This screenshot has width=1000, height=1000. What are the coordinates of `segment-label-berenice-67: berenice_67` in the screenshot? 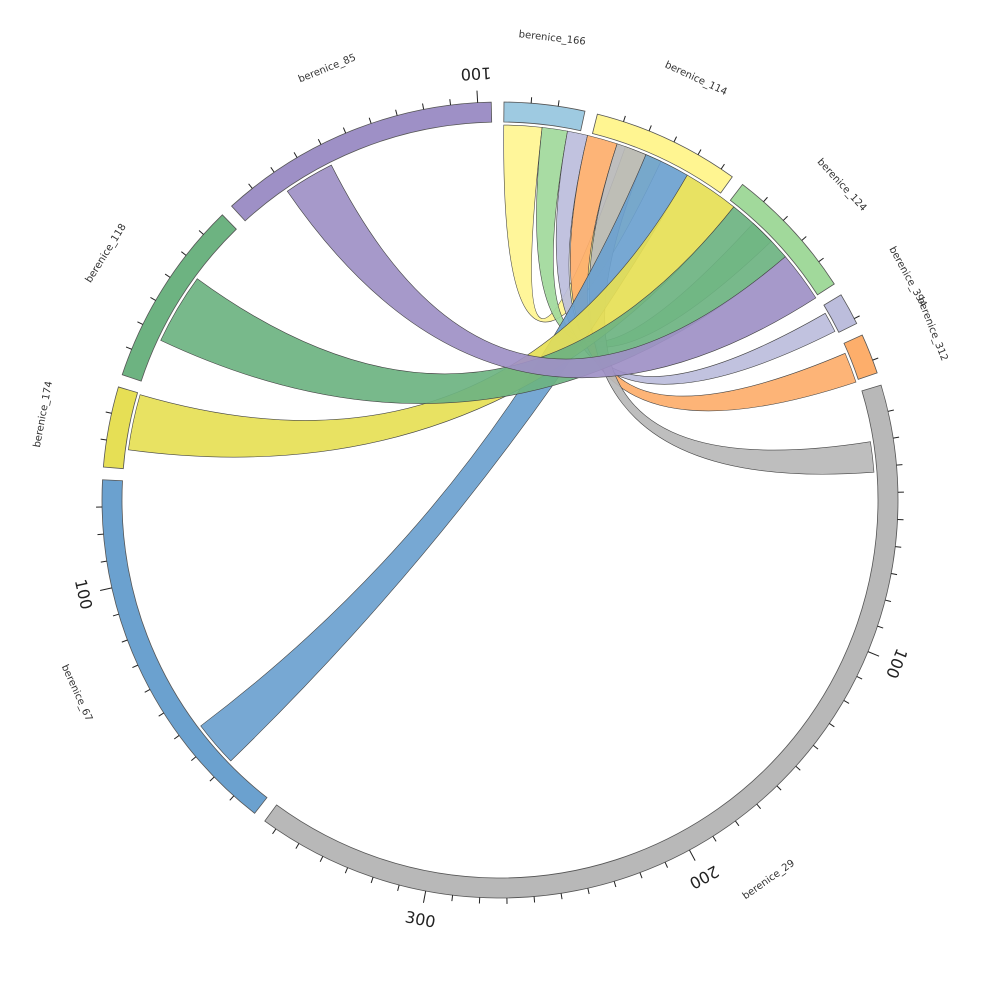 It's located at (76, 693).